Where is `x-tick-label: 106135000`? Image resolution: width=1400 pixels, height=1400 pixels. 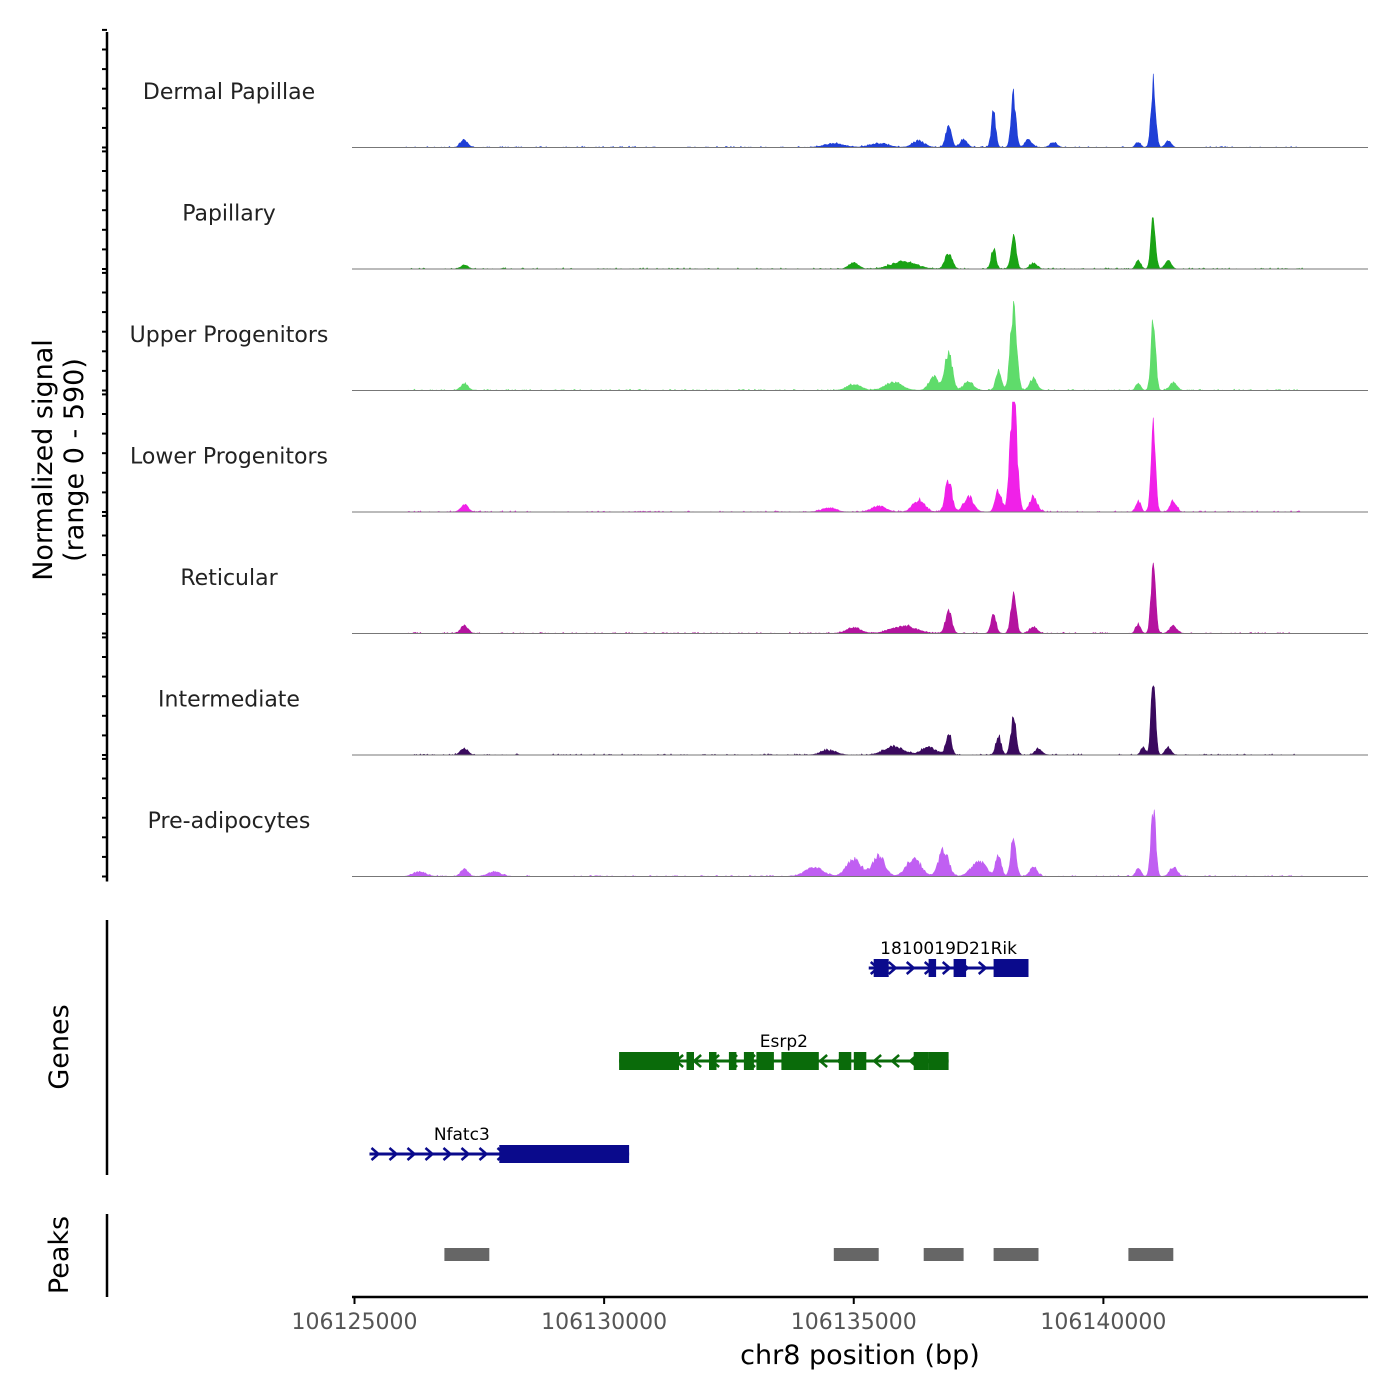 x-tick-label: 106135000 is located at coordinates (854, 1322).